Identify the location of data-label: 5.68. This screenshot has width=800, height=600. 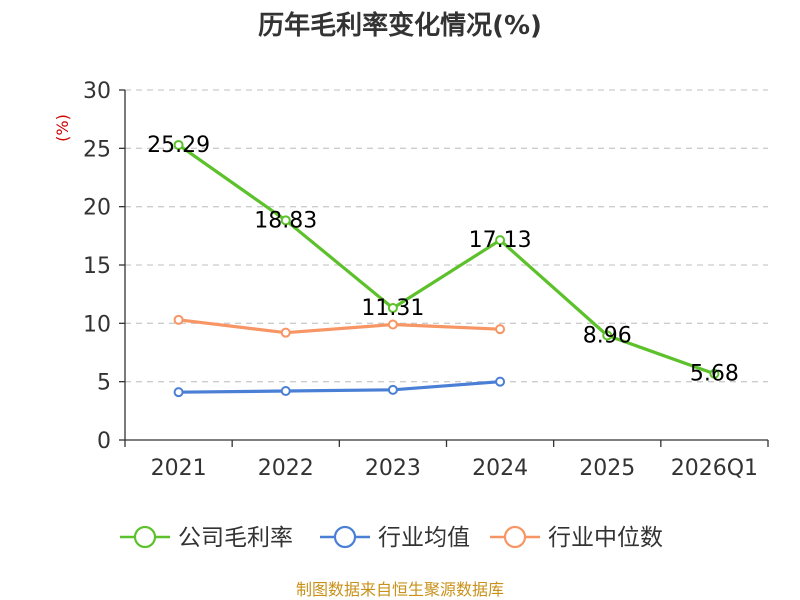
(714, 374).